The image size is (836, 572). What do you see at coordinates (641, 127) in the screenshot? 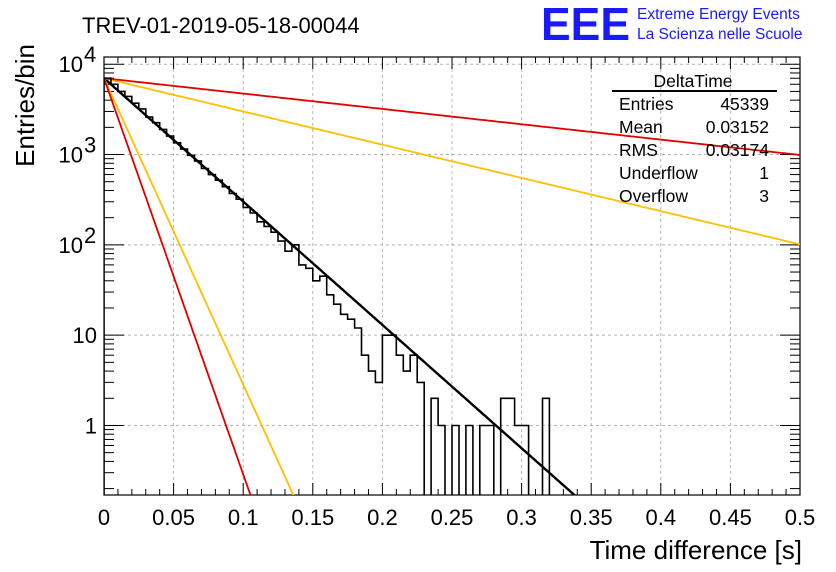
I see `stats-label: Mean` at bounding box center [641, 127].